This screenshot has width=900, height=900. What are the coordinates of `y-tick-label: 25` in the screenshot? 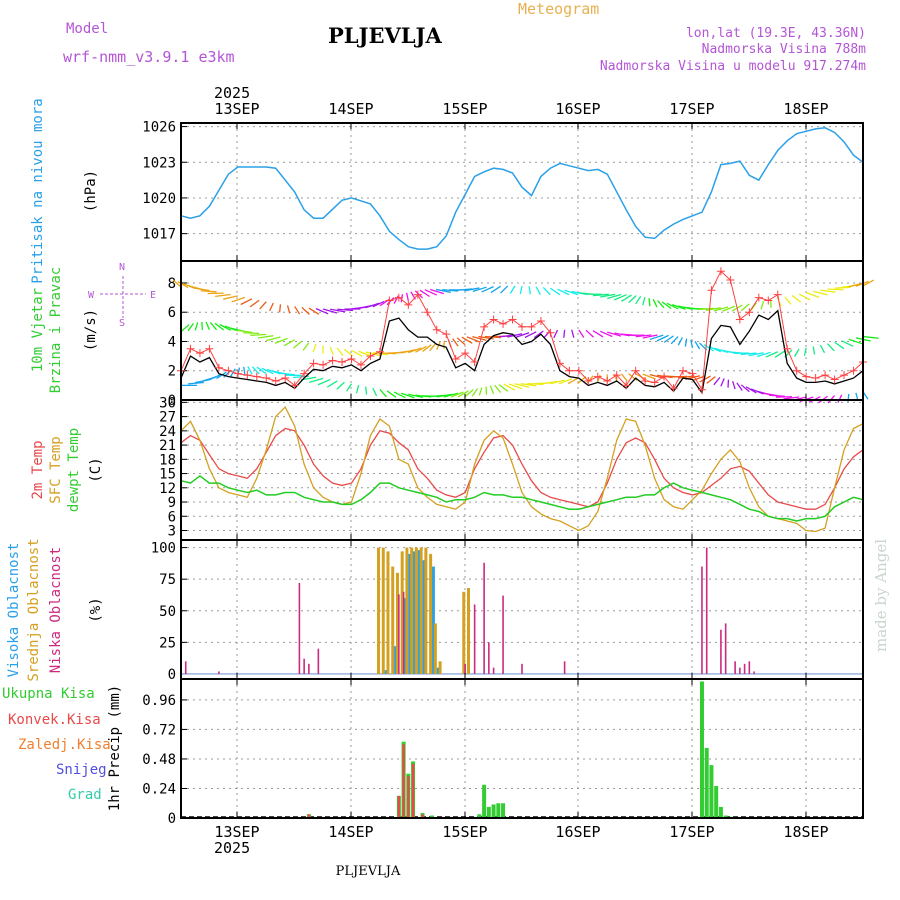 It's located at (167, 643).